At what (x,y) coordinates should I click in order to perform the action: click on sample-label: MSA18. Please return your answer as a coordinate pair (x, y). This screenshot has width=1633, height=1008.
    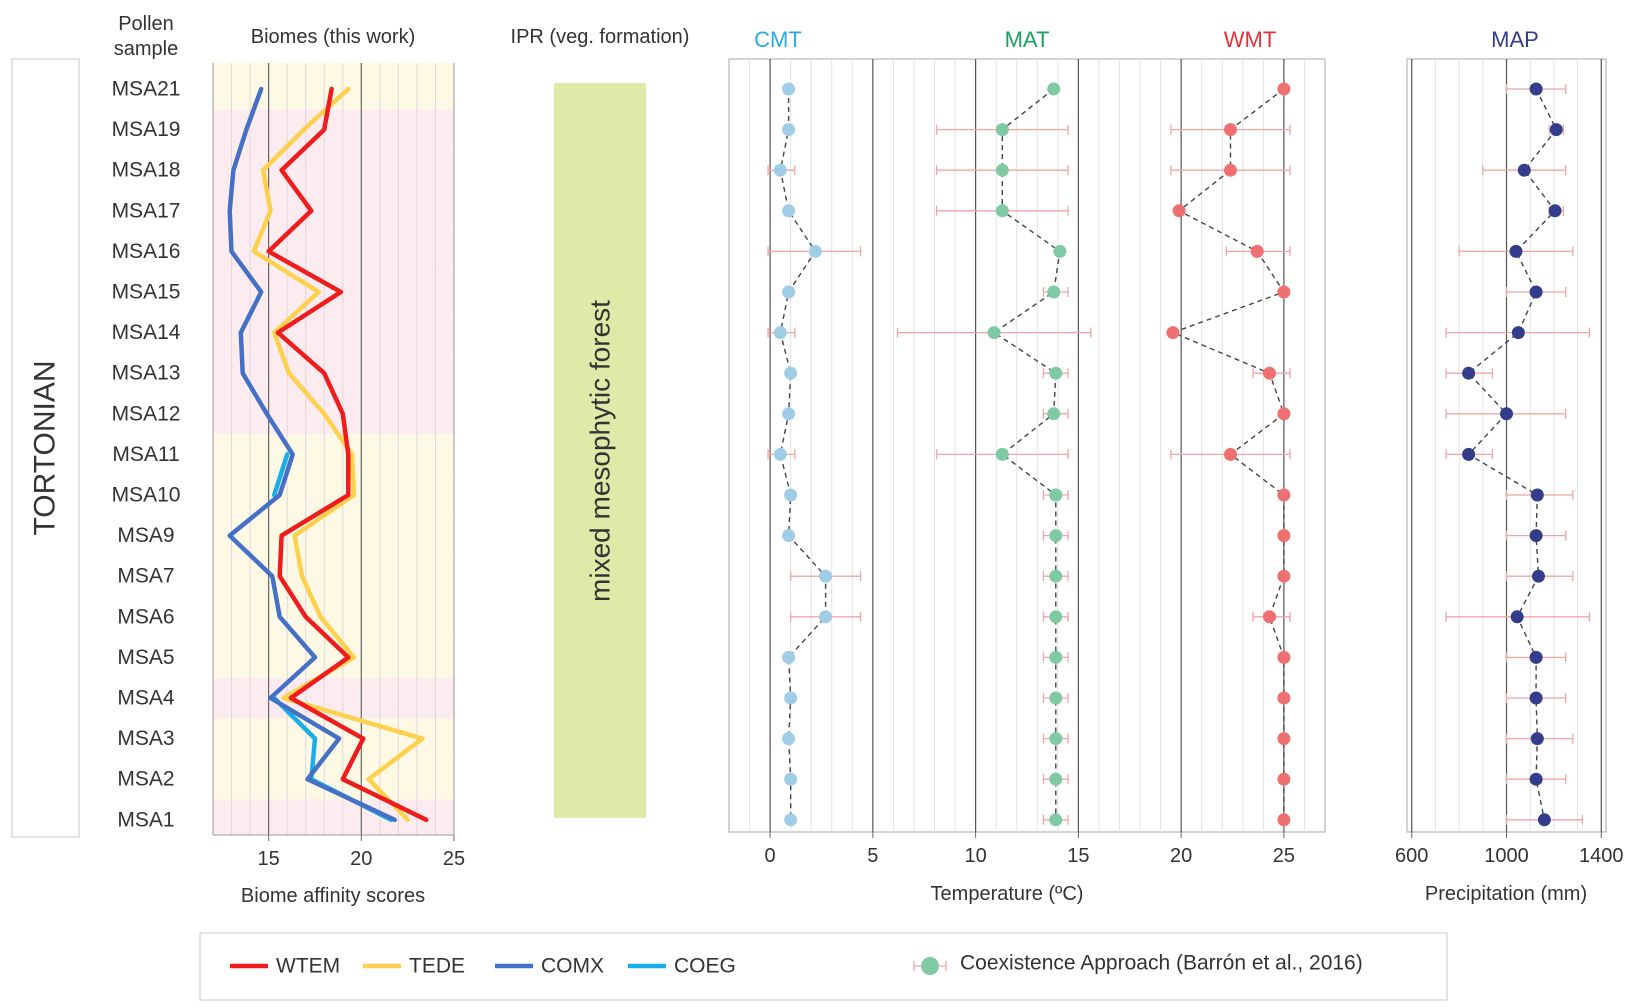
    Looking at the image, I should click on (146, 170).